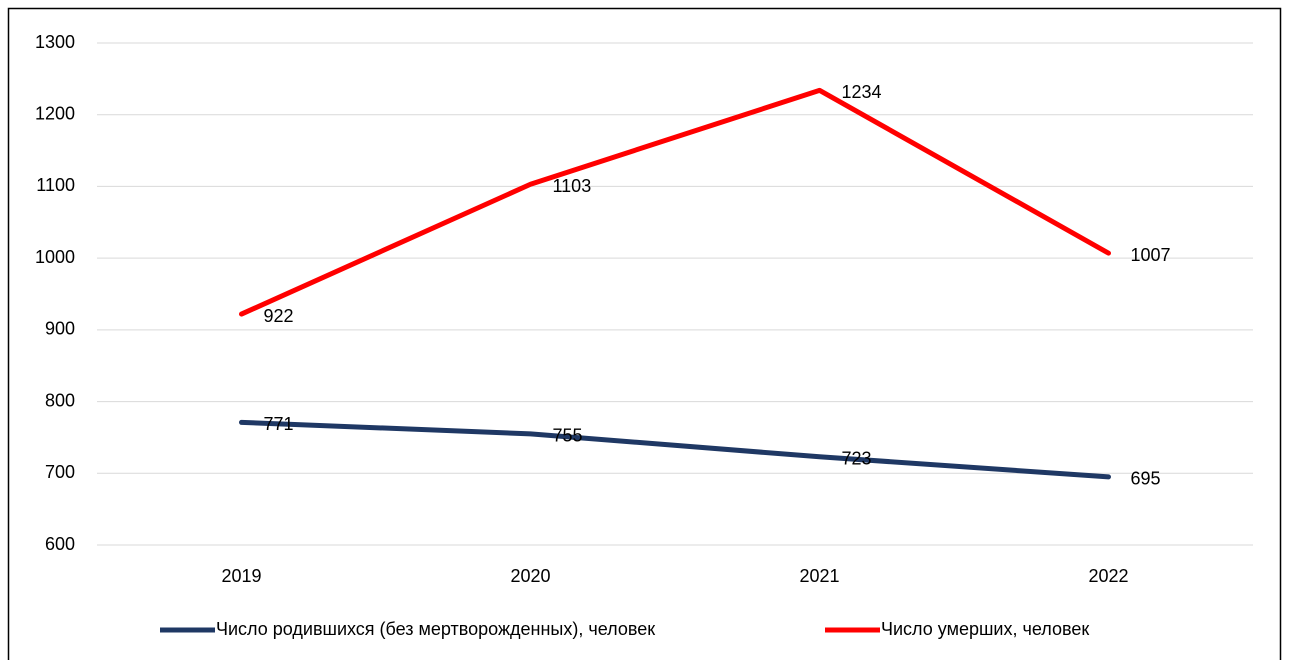 This screenshot has height=660, width=1289. I want to click on series-line, so click(675, 449).